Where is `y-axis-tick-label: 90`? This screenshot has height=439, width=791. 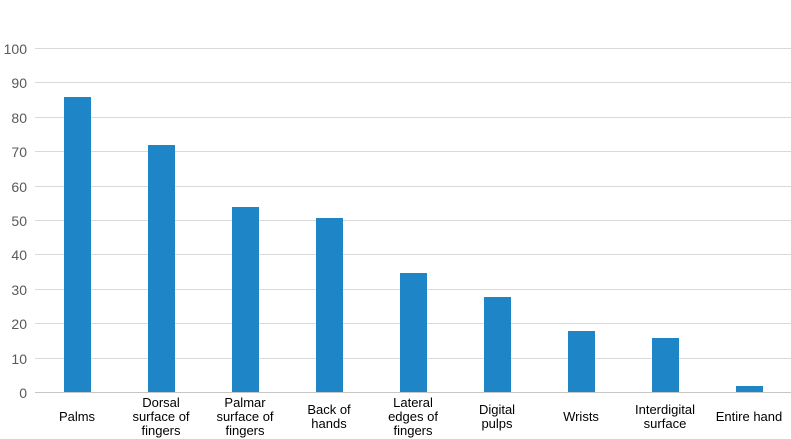
y-axis-tick-label: 90 is located at coordinates (19, 83).